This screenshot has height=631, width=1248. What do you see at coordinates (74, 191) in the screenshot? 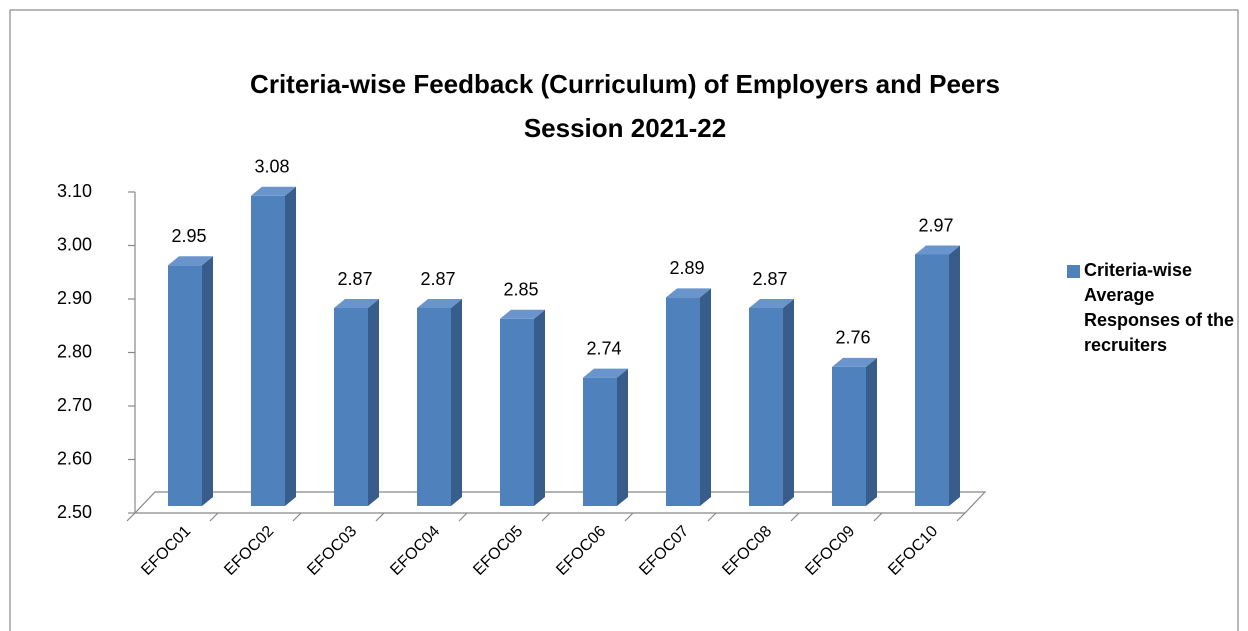
I see `y-tick-label: 3.10` at bounding box center [74, 191].